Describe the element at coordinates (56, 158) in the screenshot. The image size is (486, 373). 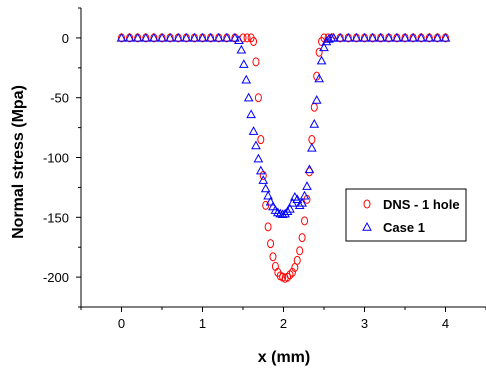
I see `y-tick-label: -100` at that location.